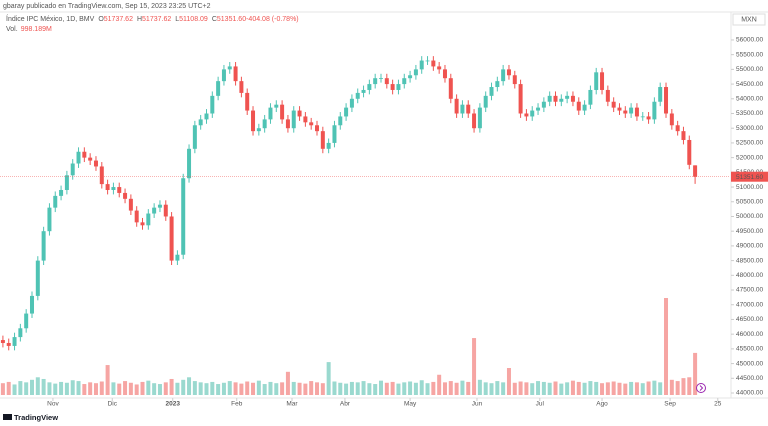  Describe the element at coordinates (749, 363) in the screenshot. I see `y-tick-label: 45000.00` at that location.